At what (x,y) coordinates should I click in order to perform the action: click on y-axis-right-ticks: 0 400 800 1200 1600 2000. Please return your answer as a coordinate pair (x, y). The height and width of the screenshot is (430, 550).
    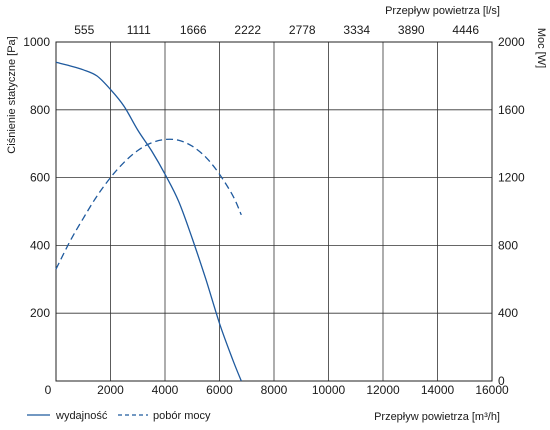
    Looking at the image, I should click on (511, 211).